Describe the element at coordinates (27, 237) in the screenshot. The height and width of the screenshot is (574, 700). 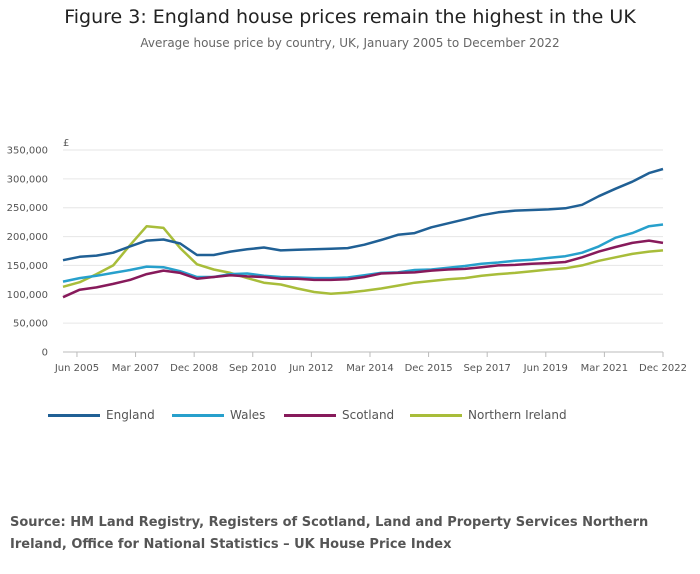
I see `y-tick-label: 200,000` at that location.